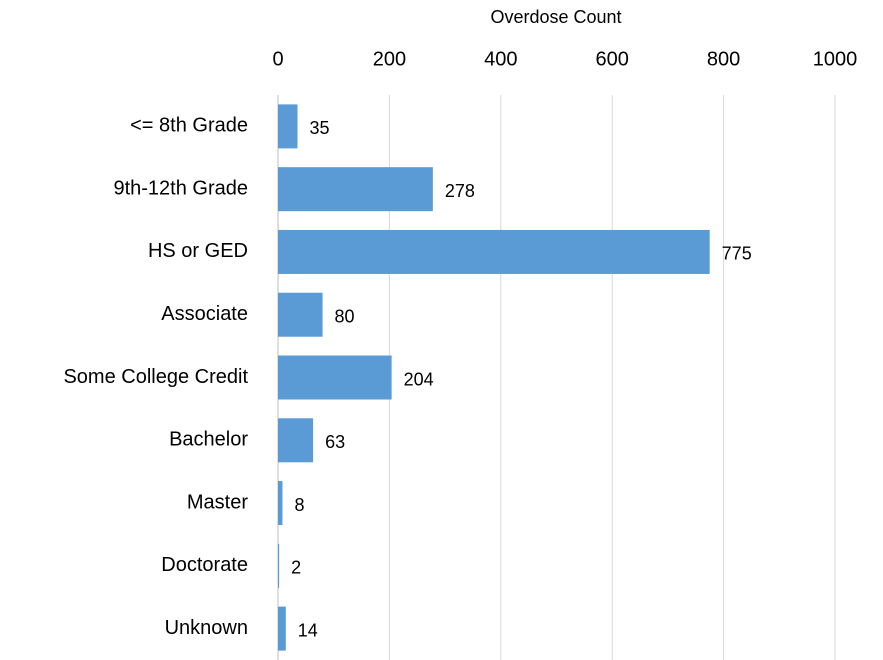 This screenshot has width=883, height=660. What do you see at coordinates (835, 59) in the screenshot?
I see `x-tick-label: 1000` at bounding box center [835, 59].